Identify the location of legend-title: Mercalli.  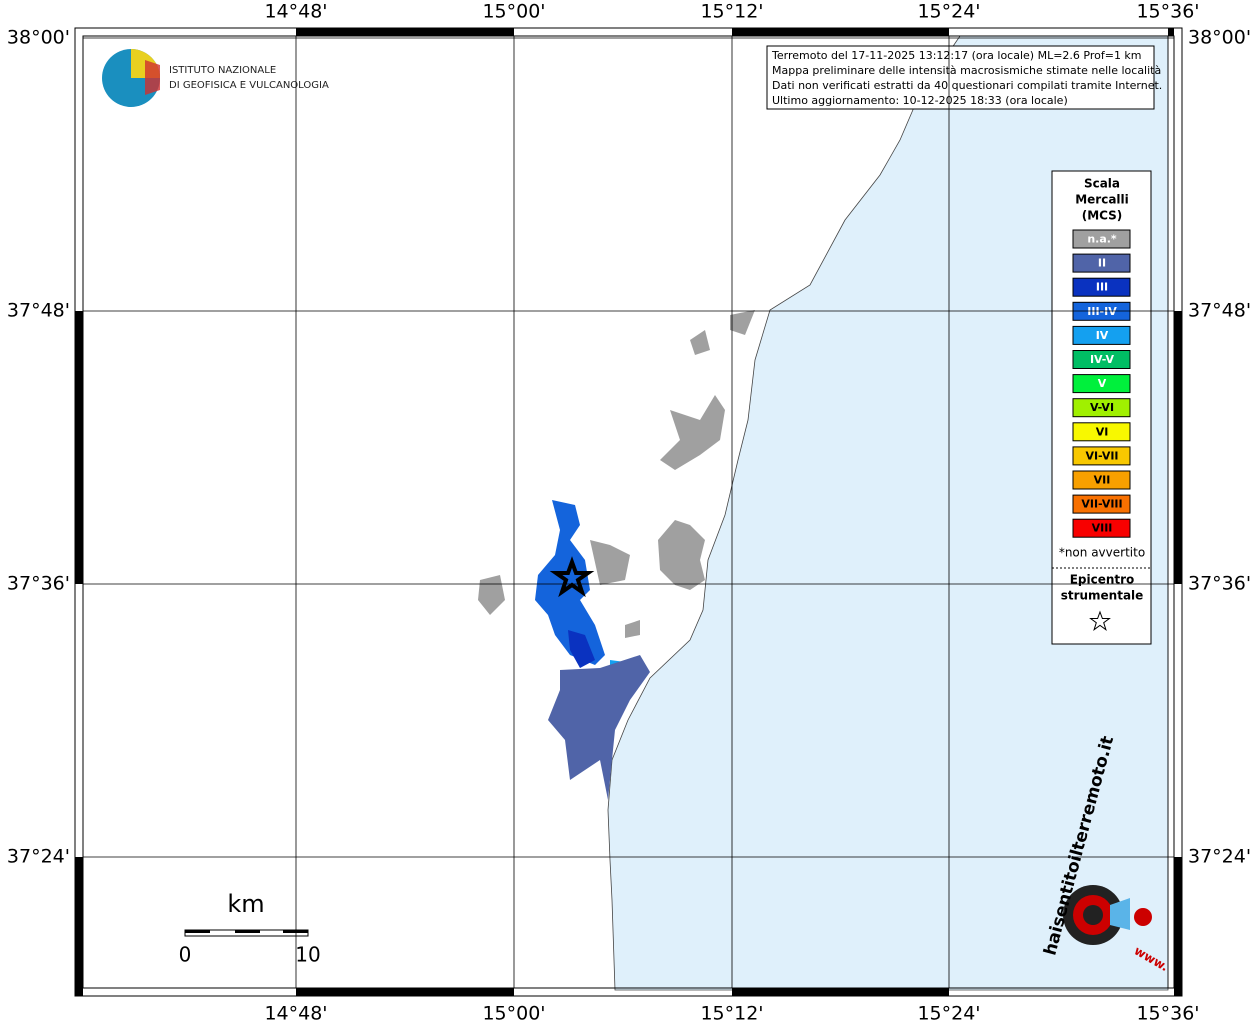
(1102, 200).